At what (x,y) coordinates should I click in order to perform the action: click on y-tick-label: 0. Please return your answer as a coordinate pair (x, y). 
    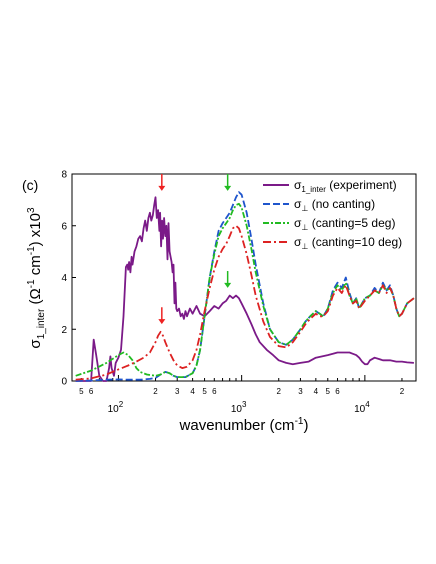
    Looking at the image, I should click on (64, 382).